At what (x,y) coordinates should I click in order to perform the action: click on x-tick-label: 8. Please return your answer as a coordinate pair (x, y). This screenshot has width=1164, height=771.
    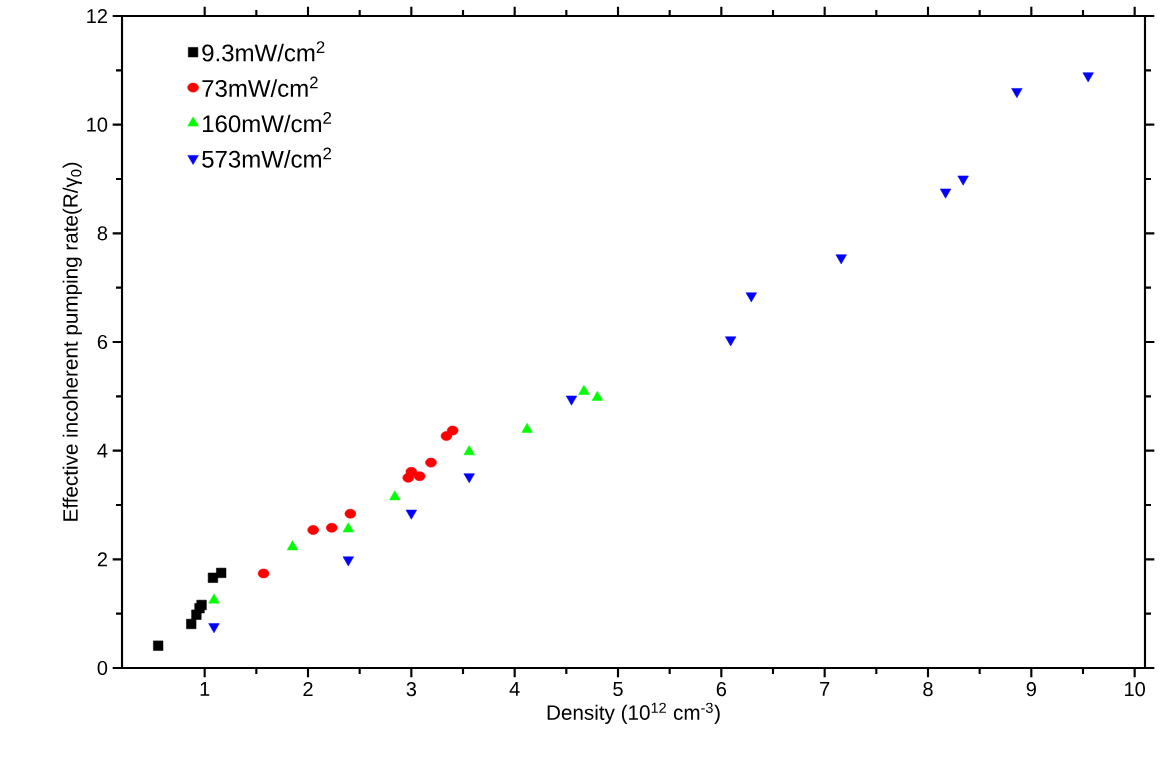
    Looking at the image, I should click on (928, 689).